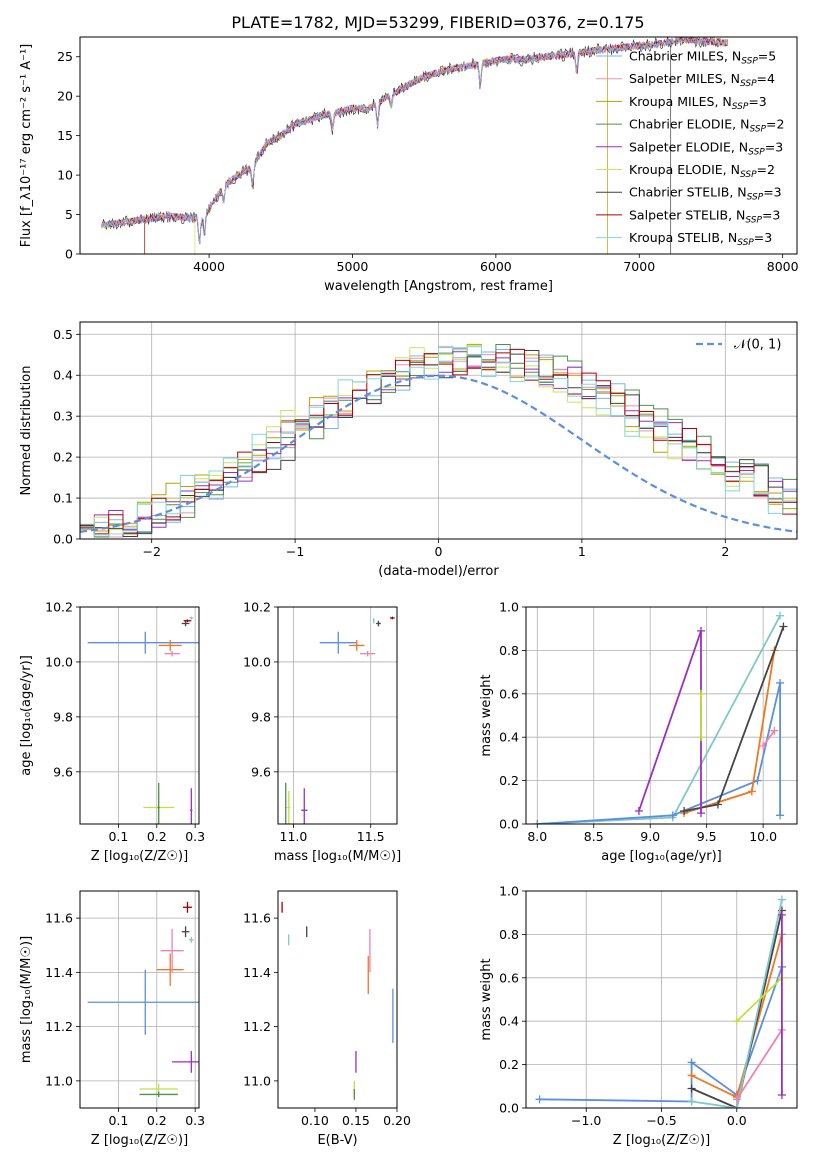 This screenshot has height=1170, width=819. What do you see at coordinates (397, 1120) in the screenshot?
I see `x-tick-label: 0.20` at bounding box center [397, 1120].